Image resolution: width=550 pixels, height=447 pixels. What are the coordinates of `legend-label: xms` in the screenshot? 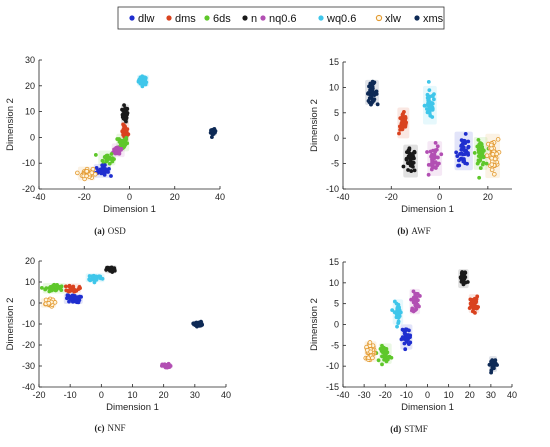 It's located at (433, 19).